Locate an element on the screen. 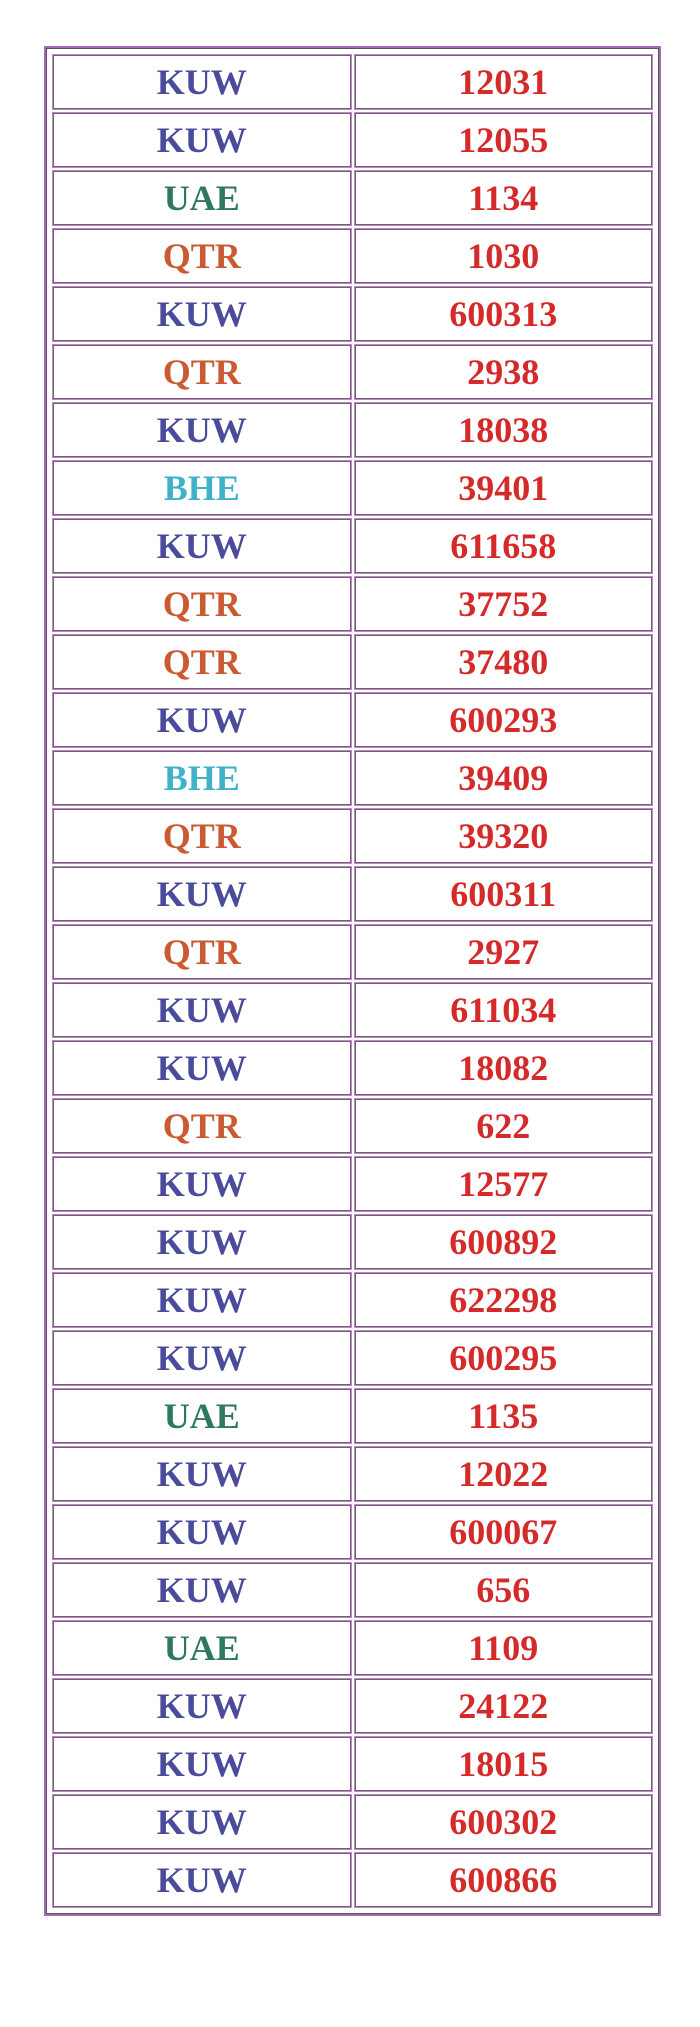 This screenshot has width=700, height=2027. table-row: KUW 18038 is located at coordinates (352, 430).